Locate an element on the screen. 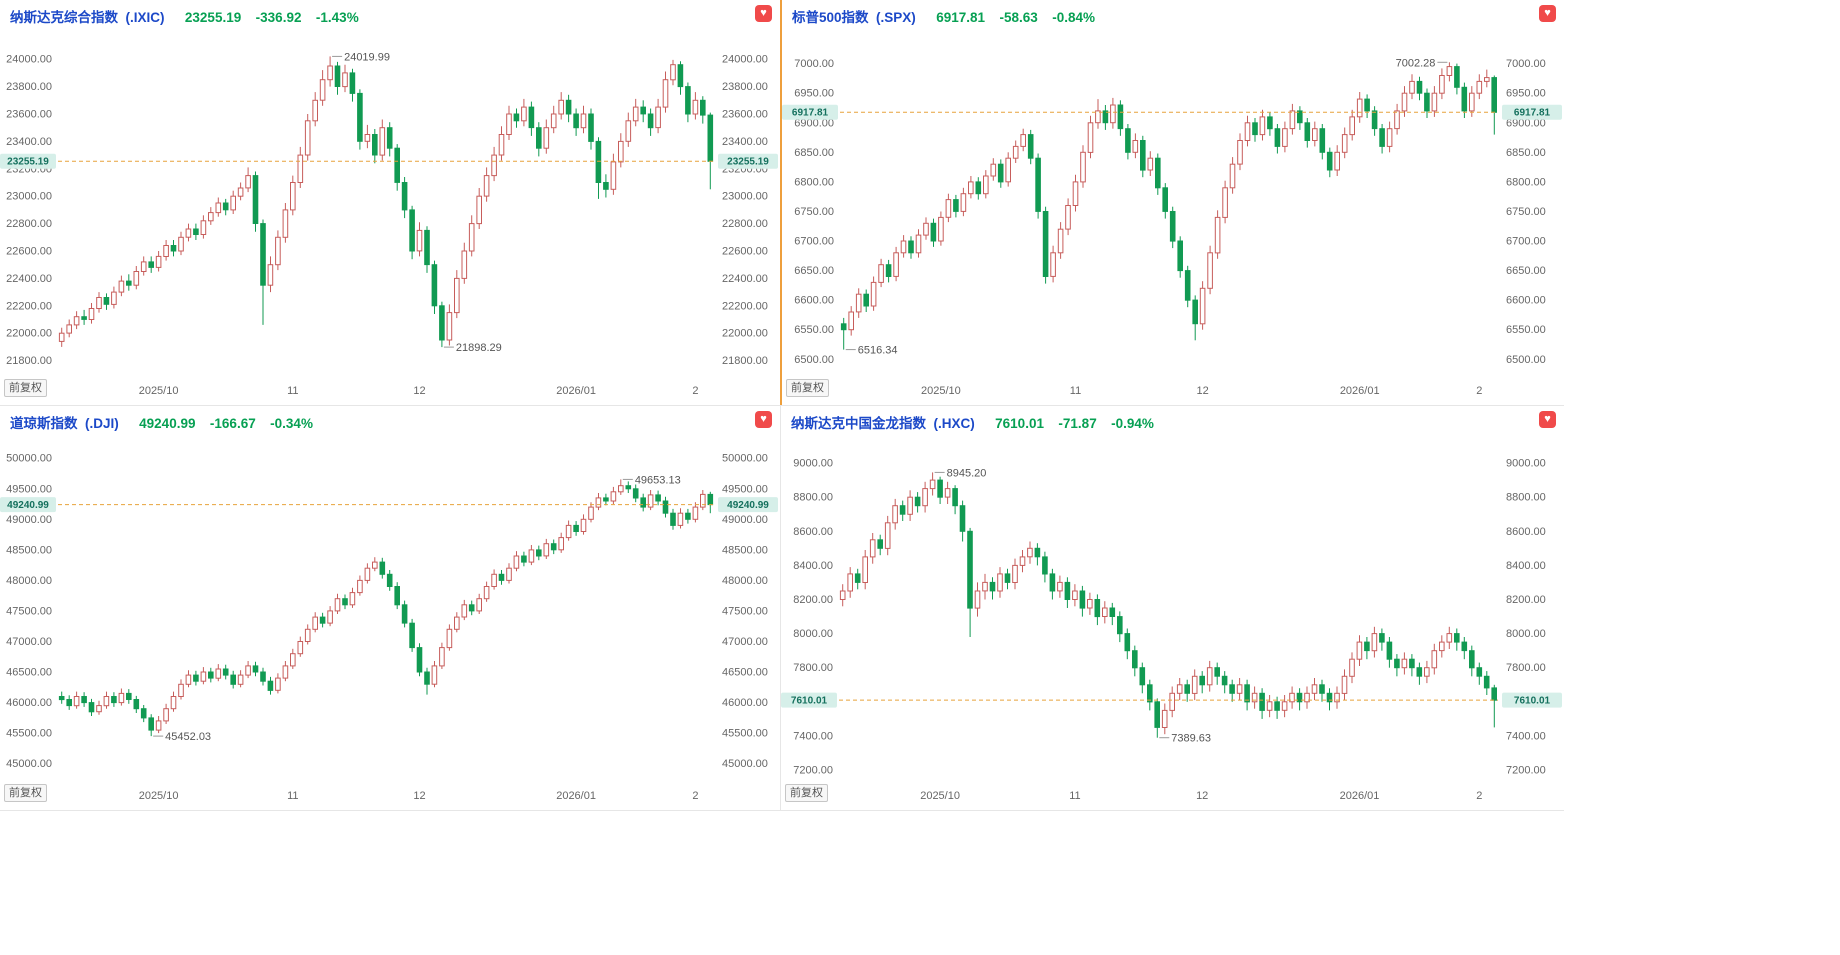  svg-text: 22000.00 is located at coordinates (745, 334).